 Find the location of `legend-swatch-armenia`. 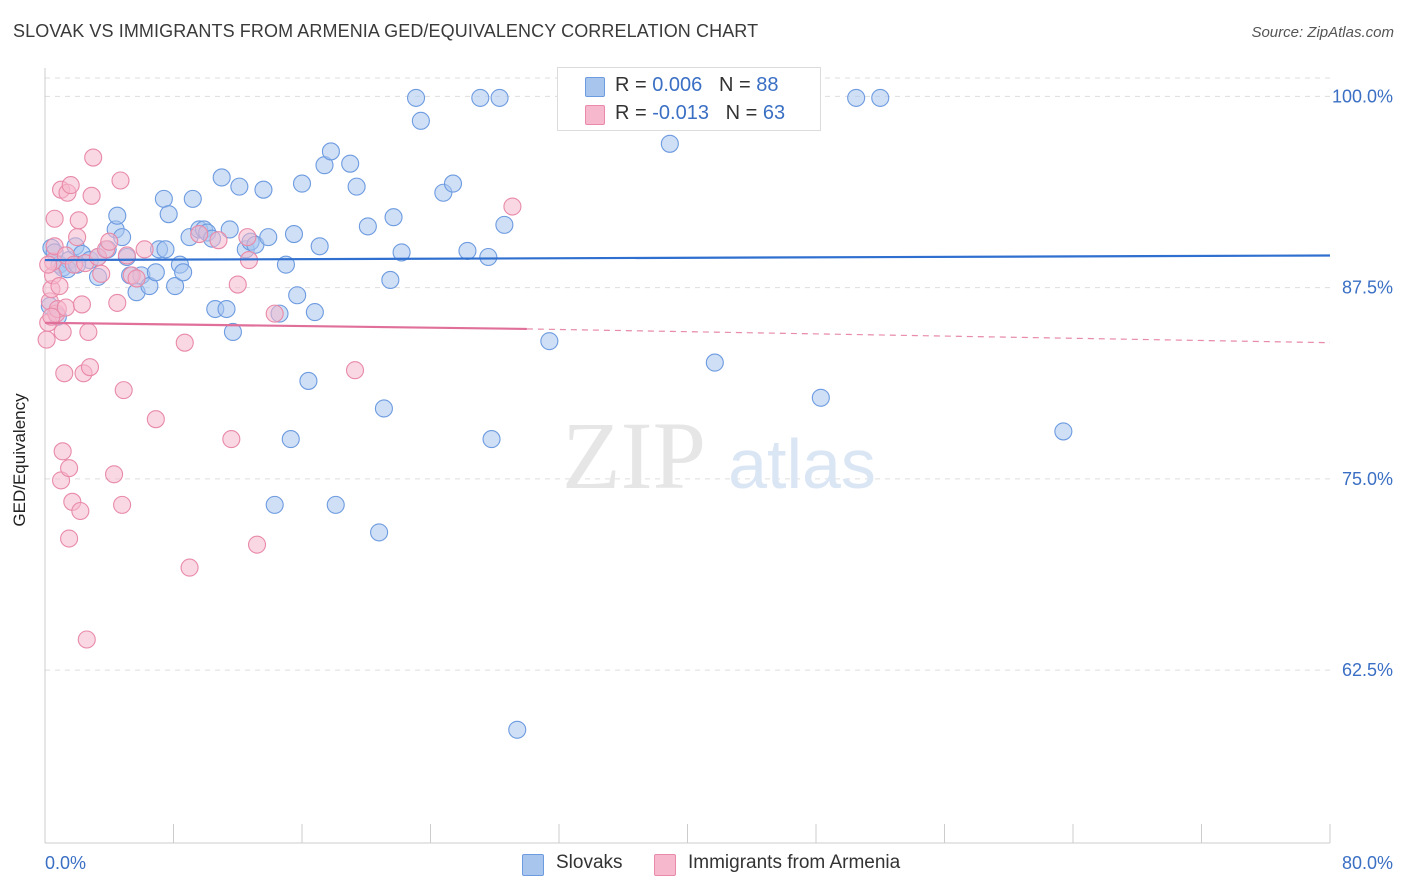

legend-swatch-armenia is located at coordinates (595, 115).